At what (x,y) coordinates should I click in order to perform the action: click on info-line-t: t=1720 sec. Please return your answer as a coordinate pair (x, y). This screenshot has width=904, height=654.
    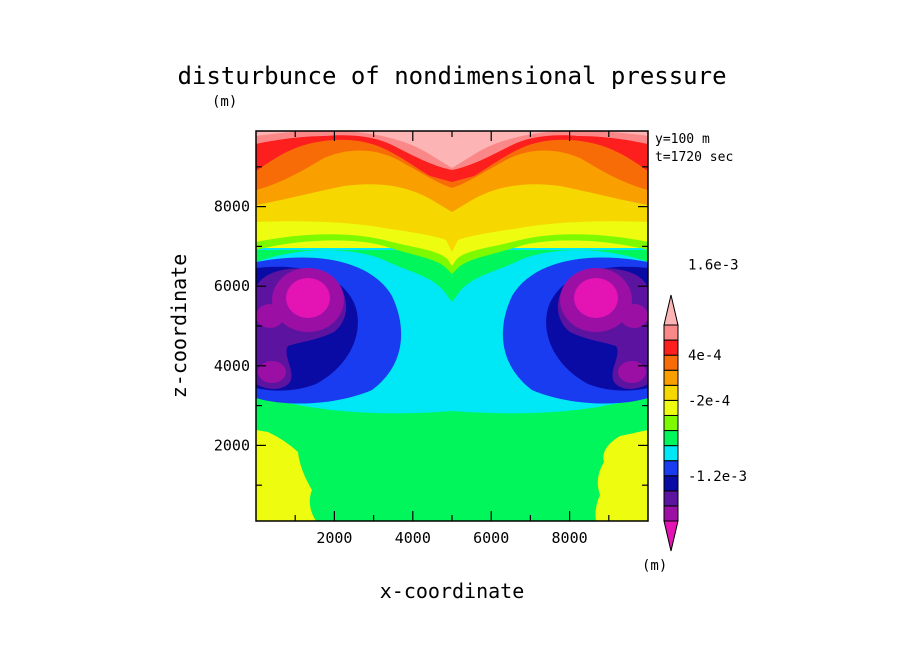
    Looking at the image, I should click on (694, 157).